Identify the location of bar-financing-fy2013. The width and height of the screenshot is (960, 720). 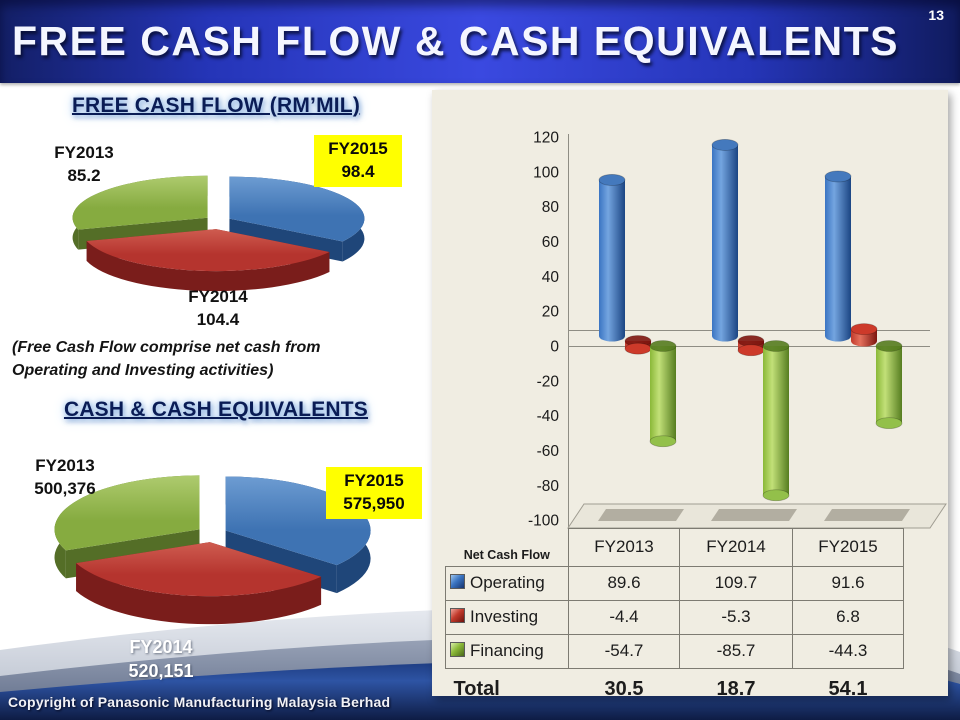
(663, 394).